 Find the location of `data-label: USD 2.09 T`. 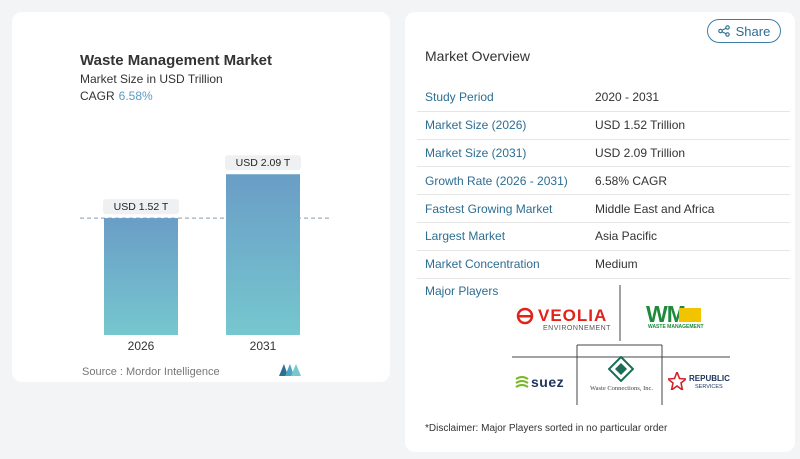

data-label: USD 2.09 T is located at coordinates (263, 163).